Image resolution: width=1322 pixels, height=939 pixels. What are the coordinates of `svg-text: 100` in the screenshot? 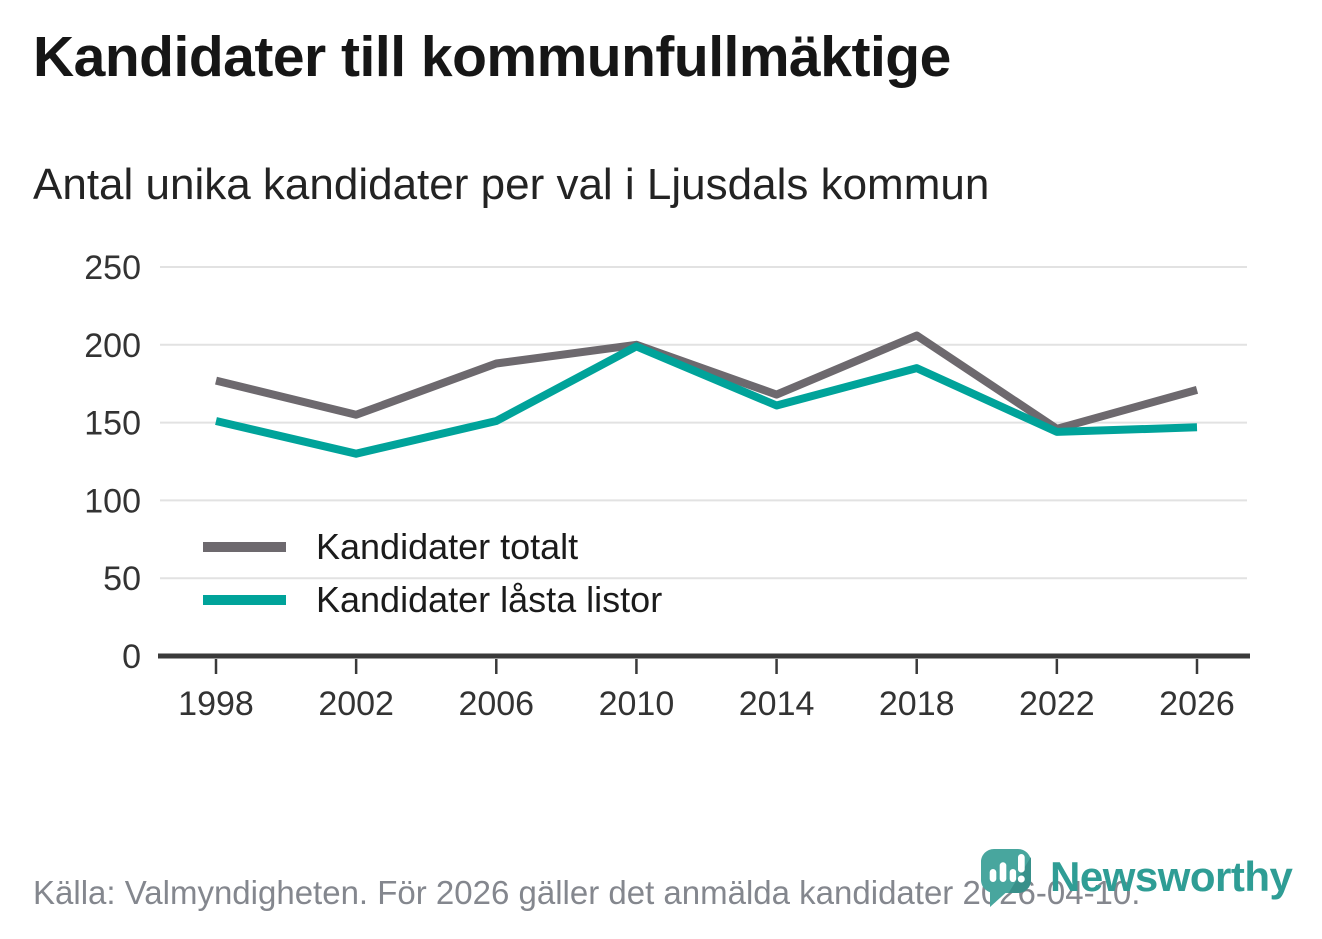 It's located at (112, 501).